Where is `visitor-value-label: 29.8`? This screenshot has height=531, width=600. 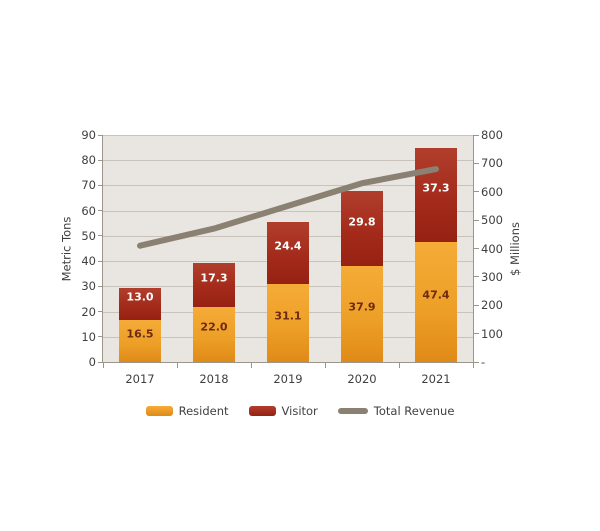
visitor-value-label: 29.8 is located at coordinates (362, 222).